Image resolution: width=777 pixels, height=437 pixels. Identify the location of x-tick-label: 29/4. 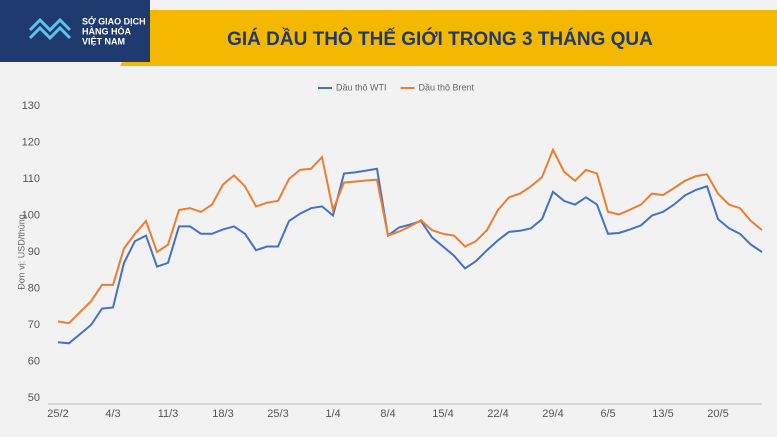
(552, 414).